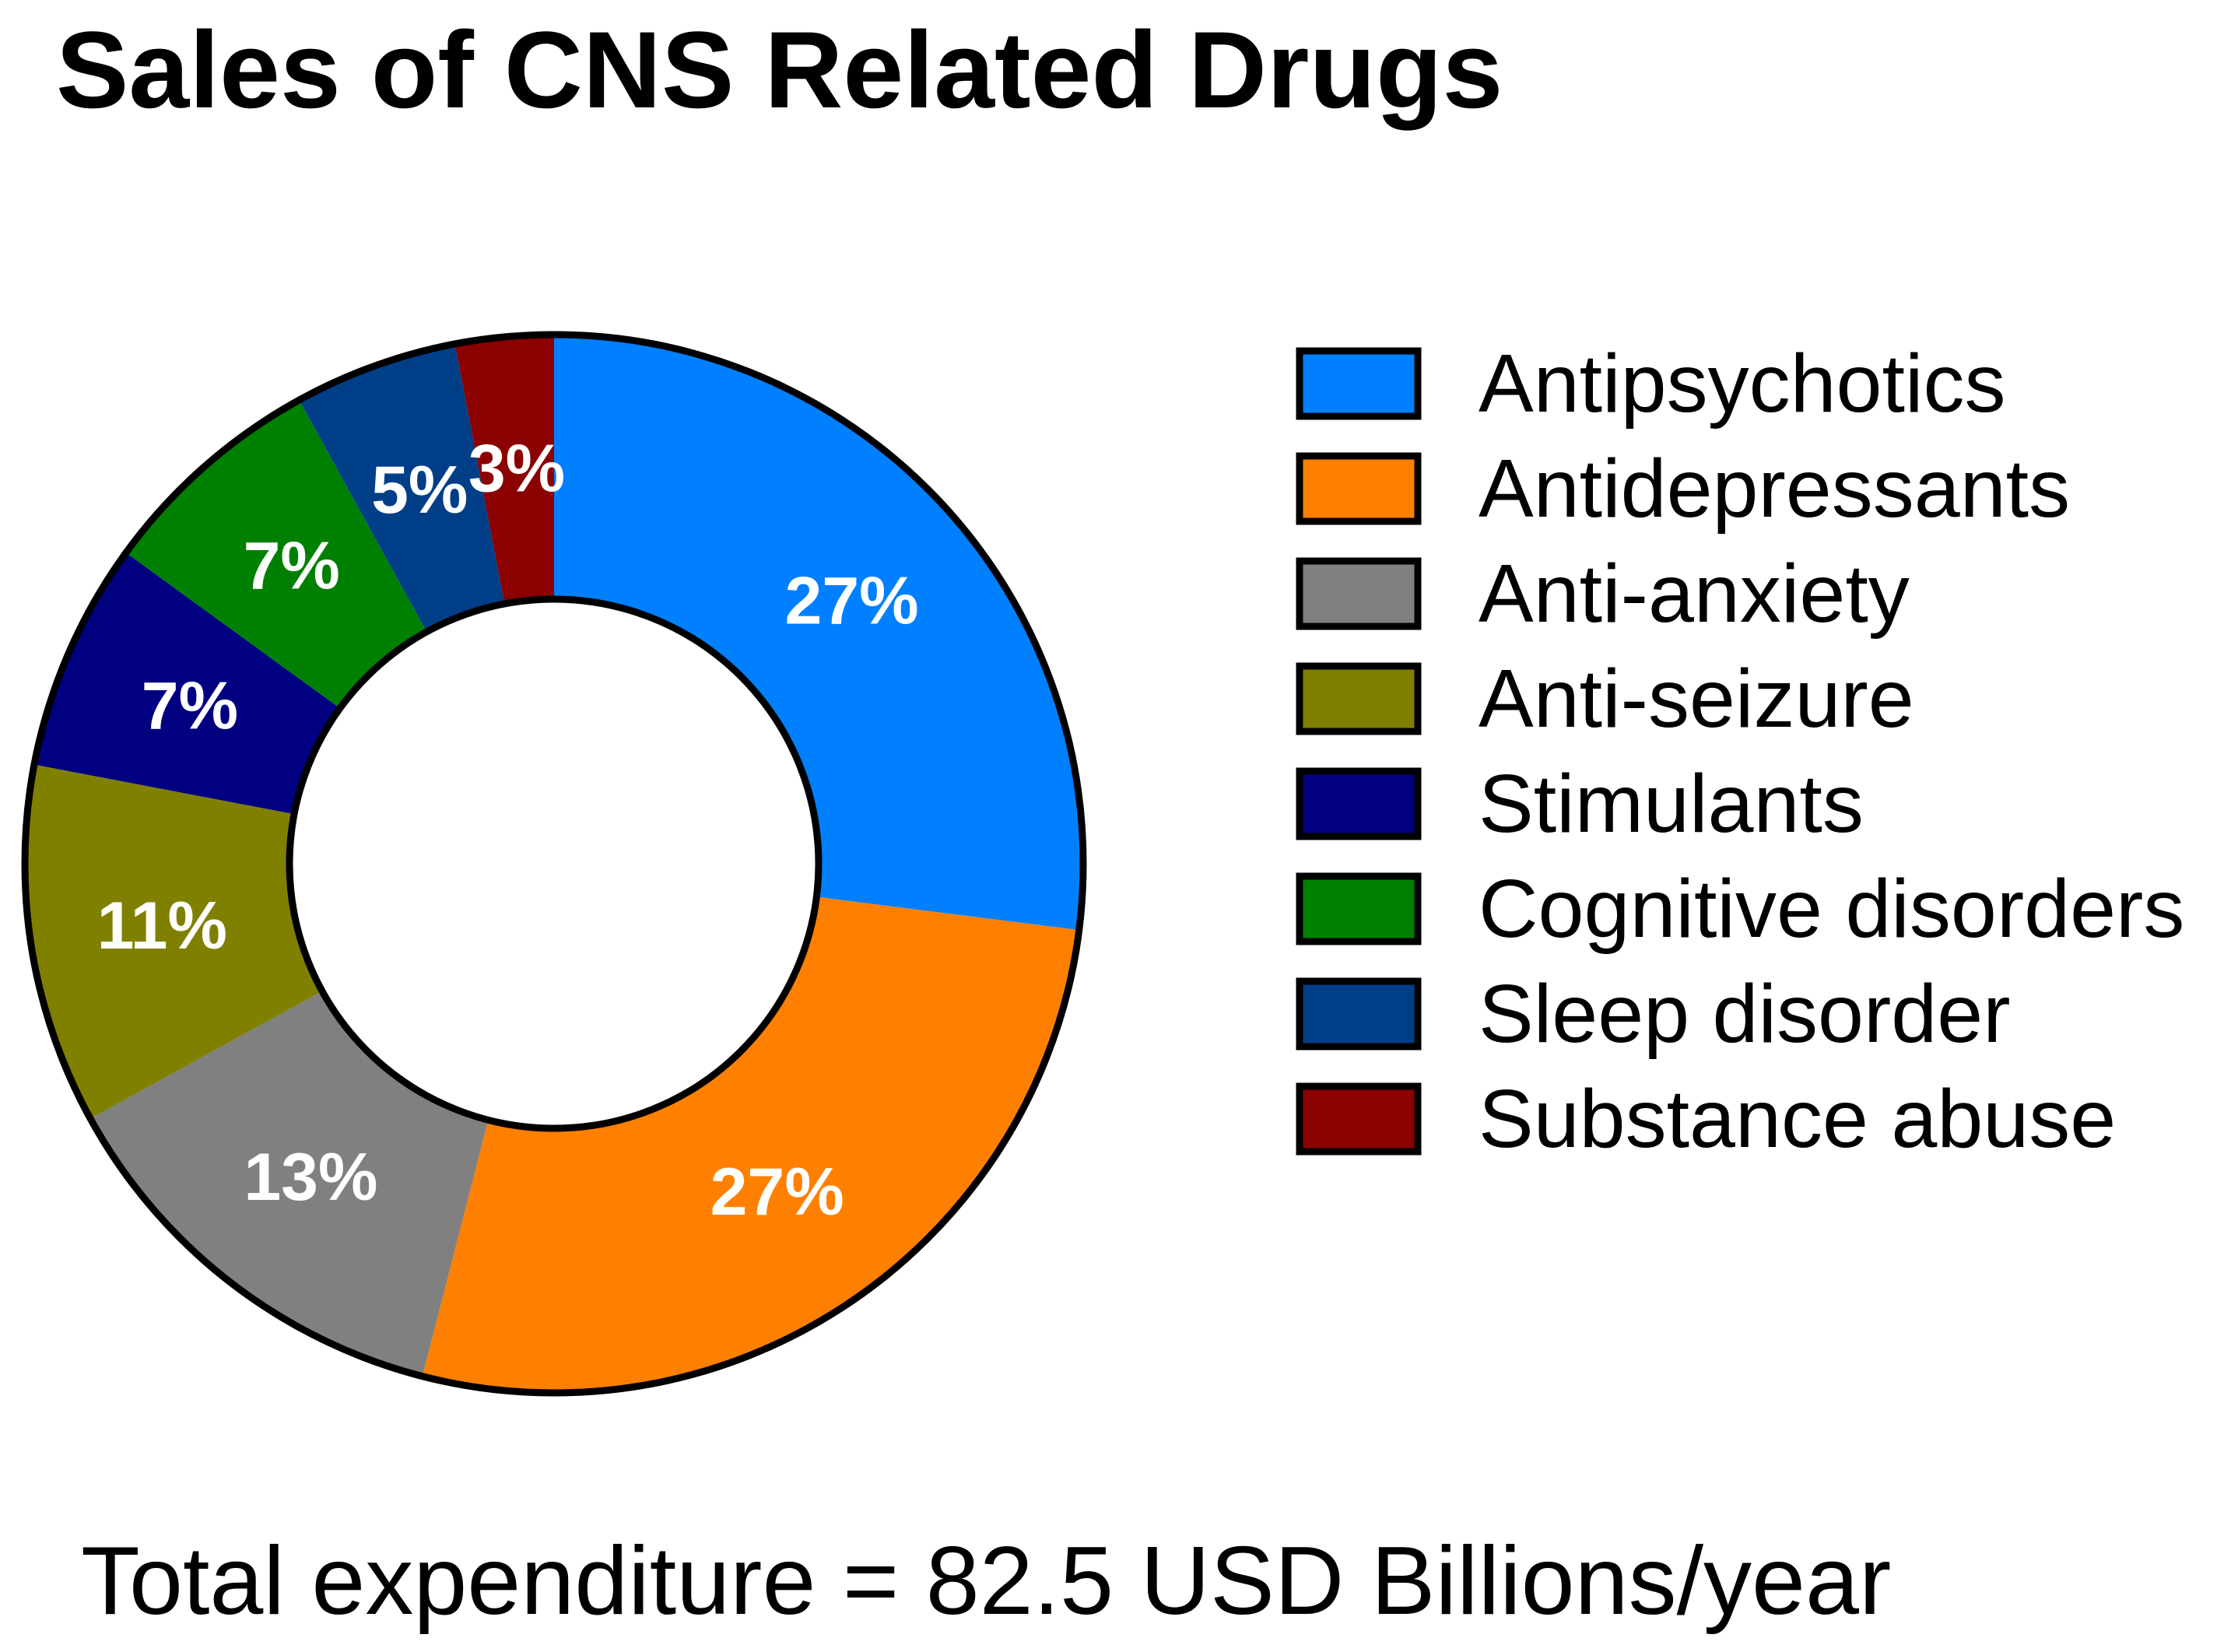  Describe the element at coordinates (1671, 804) in the screenshot. I see `legend-label-stimulants: Stimulants` at that location.